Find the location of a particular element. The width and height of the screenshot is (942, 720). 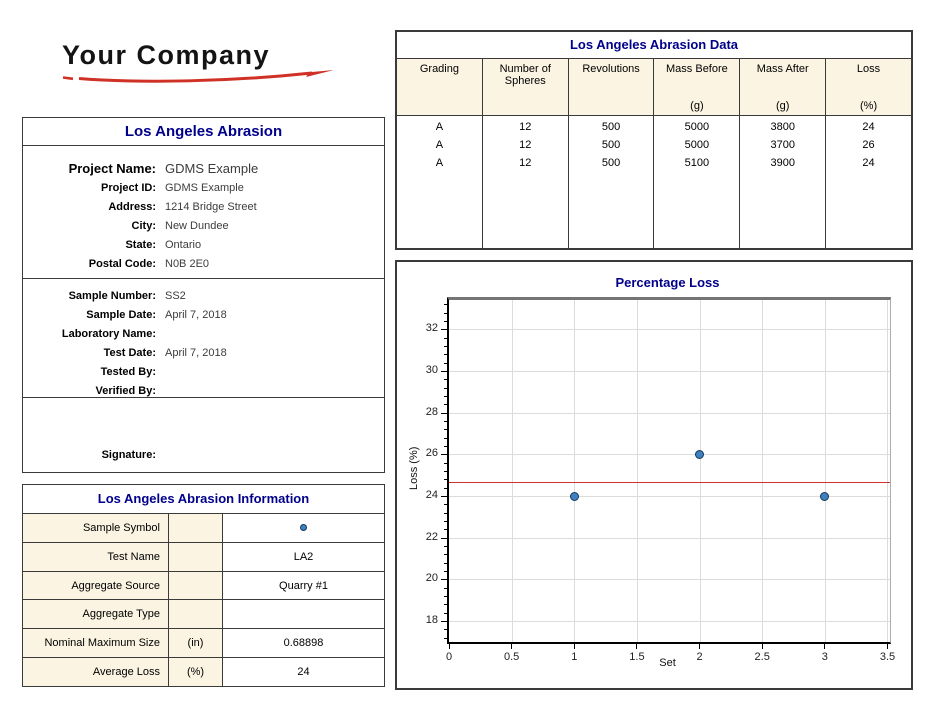

info-row-label: Average Loss is located at coordinates (96, 672).